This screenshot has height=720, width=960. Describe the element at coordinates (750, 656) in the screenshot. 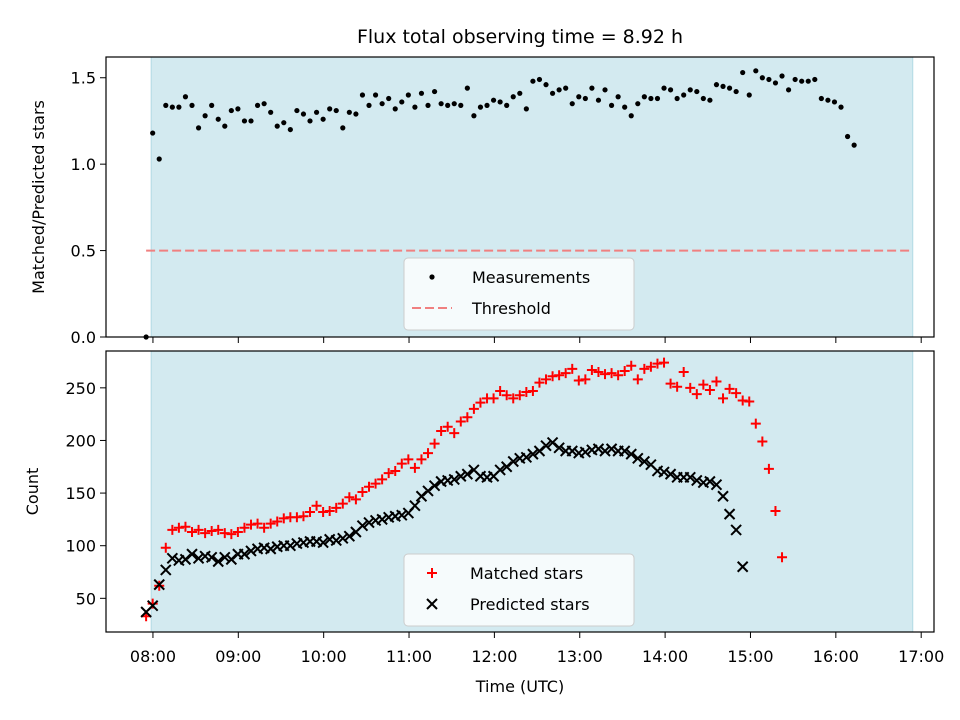

I see `x-tick-label: 15:00` at that location.